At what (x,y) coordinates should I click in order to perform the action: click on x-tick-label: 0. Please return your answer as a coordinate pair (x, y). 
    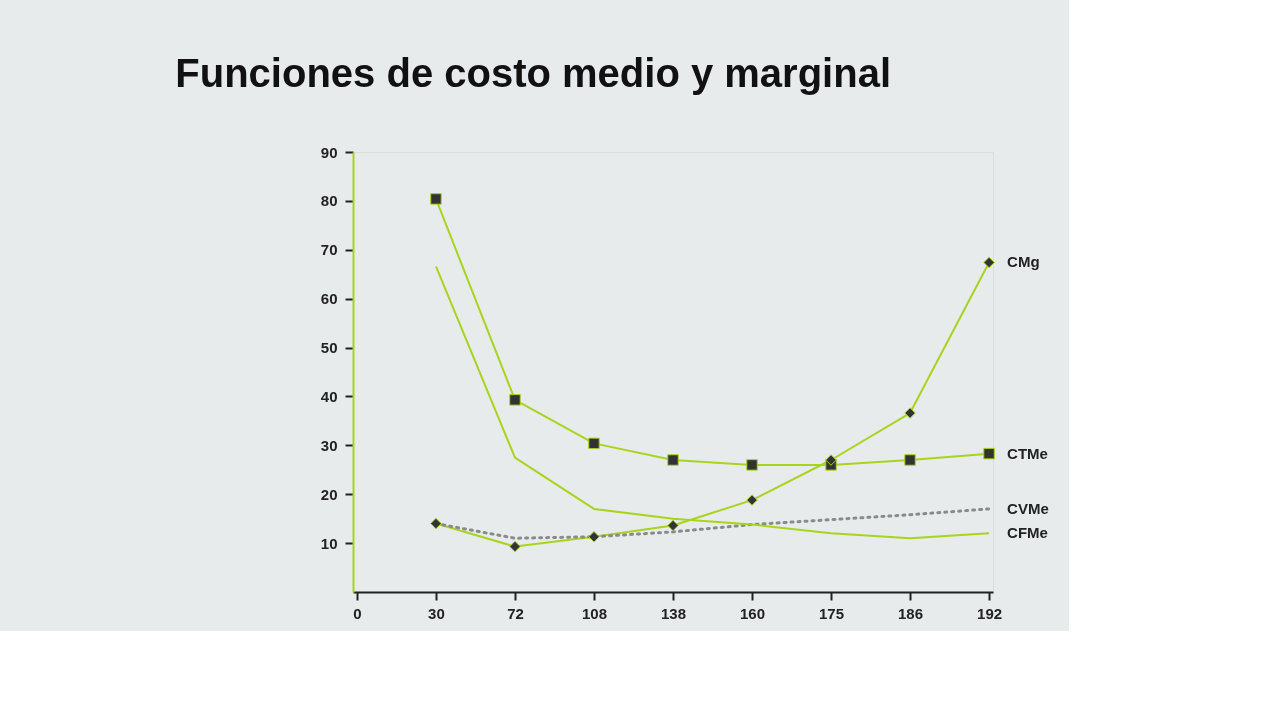
    Looking at the image, I should click on (357, 613).